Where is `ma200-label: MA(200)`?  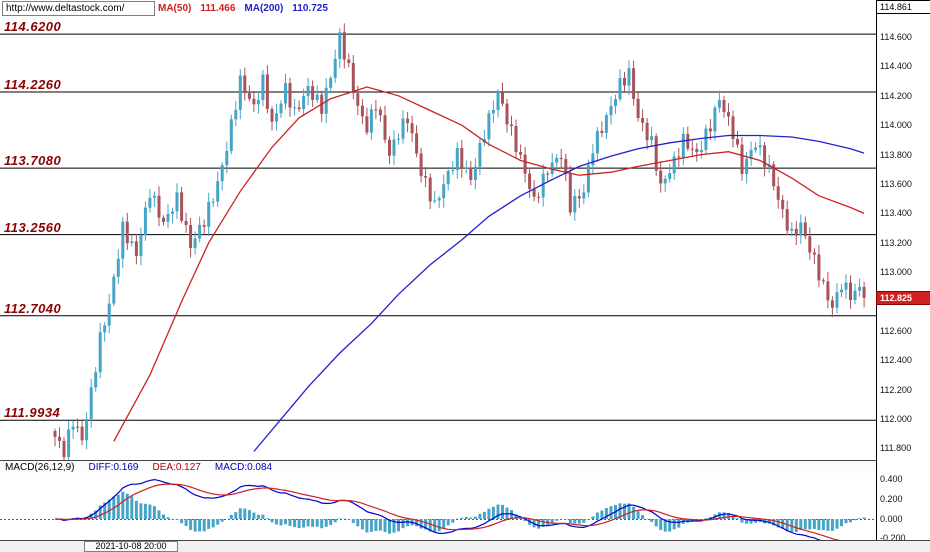
ma200-label: MA(200) is located at coordinates (264, 8).